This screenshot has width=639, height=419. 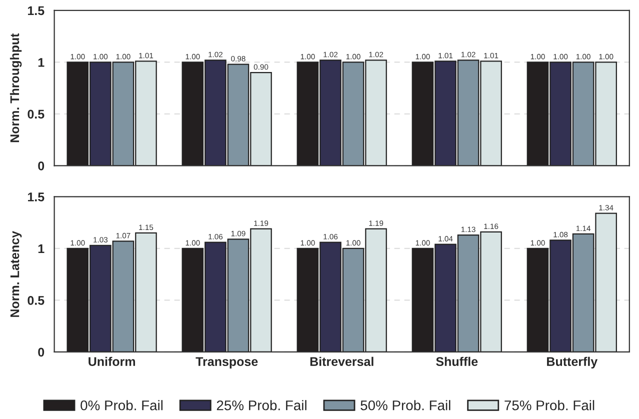 What do you see at coordinates (16, 274) in the screenshot?
I see `y-axis-title: Norm. Latency` at bounding box center [16, 274].